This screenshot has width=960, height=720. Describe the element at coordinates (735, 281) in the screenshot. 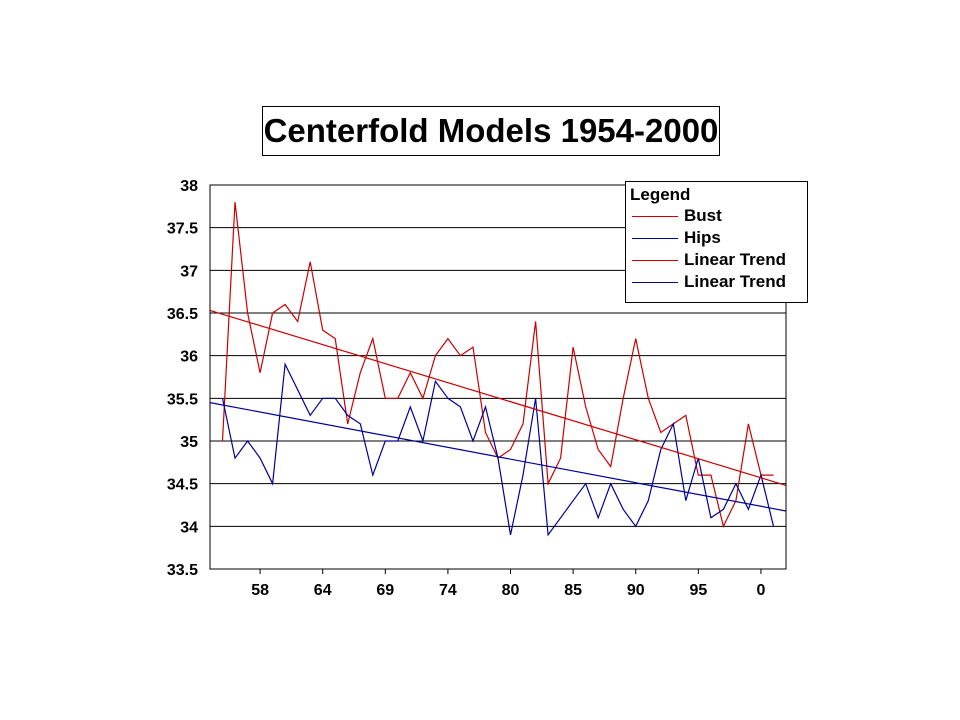

I see `legend-label-hips-trend: Linear Trend` at that location.